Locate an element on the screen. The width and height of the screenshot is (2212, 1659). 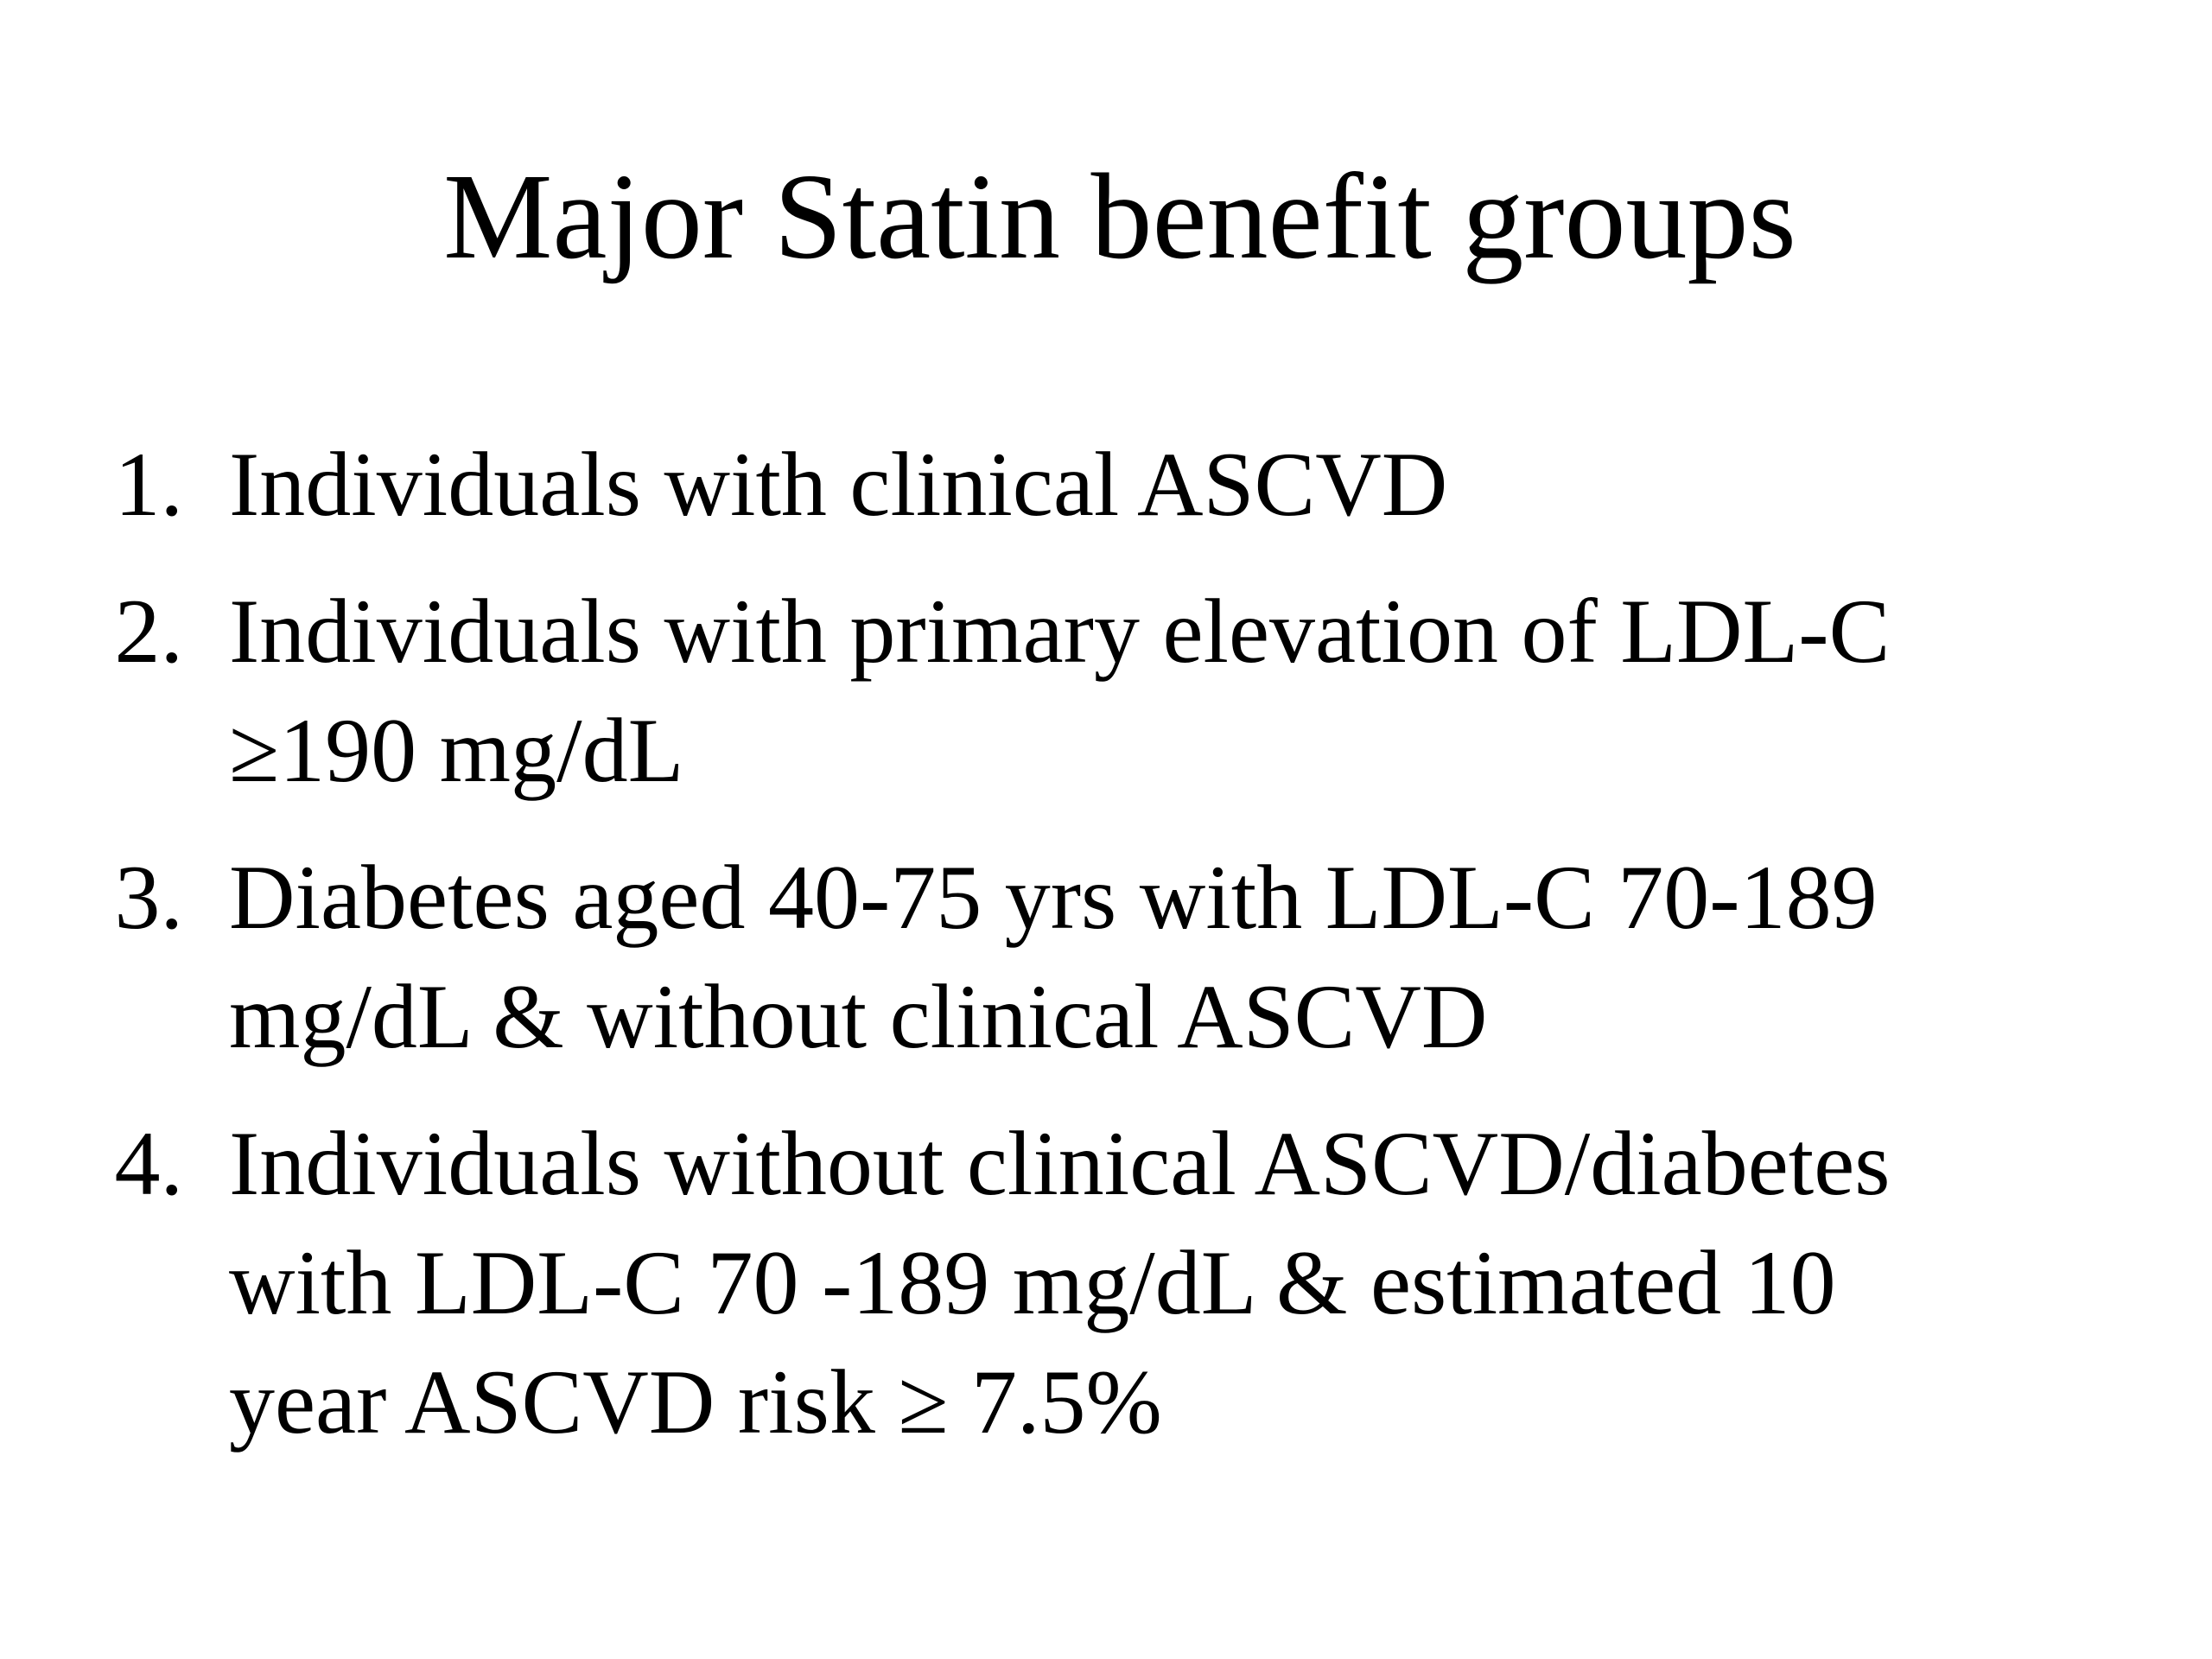
list-item: 1. Individuals with clinical ASCVD is located at coordinates (781, 484).